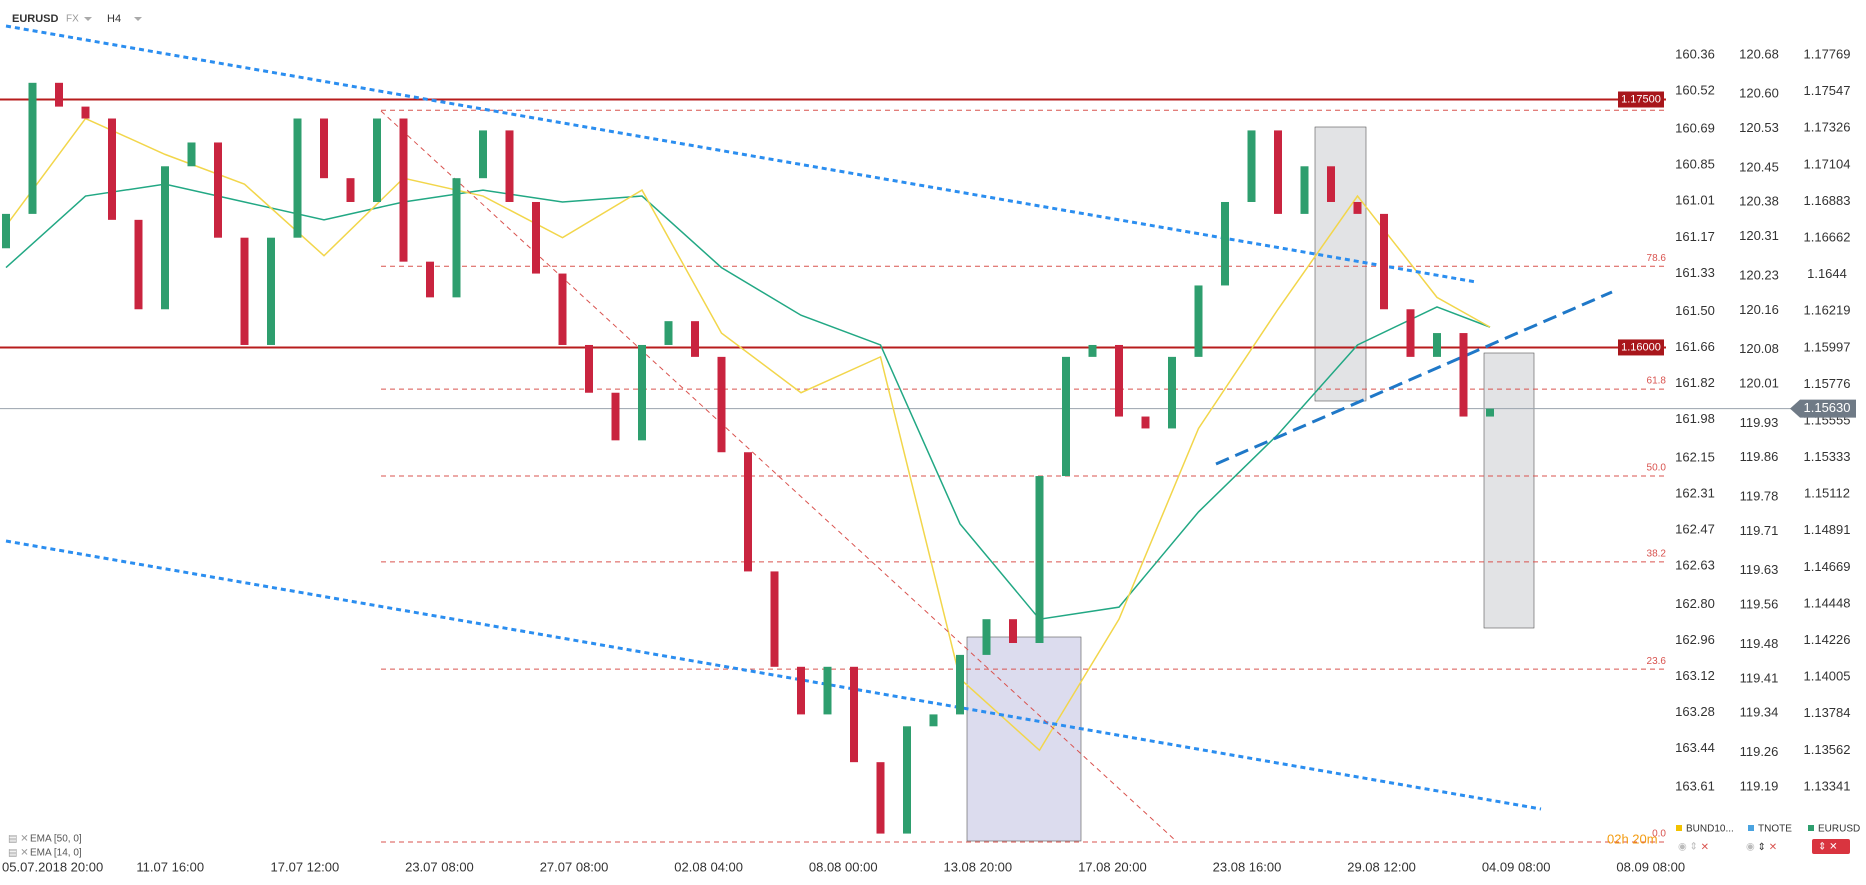 This screenshot has width=1866, height=885. What do you see at coordinates (1827, 785) in the screenshot?
I see `y-tick-label: 1.13341` at bounding box center [1827, 785].